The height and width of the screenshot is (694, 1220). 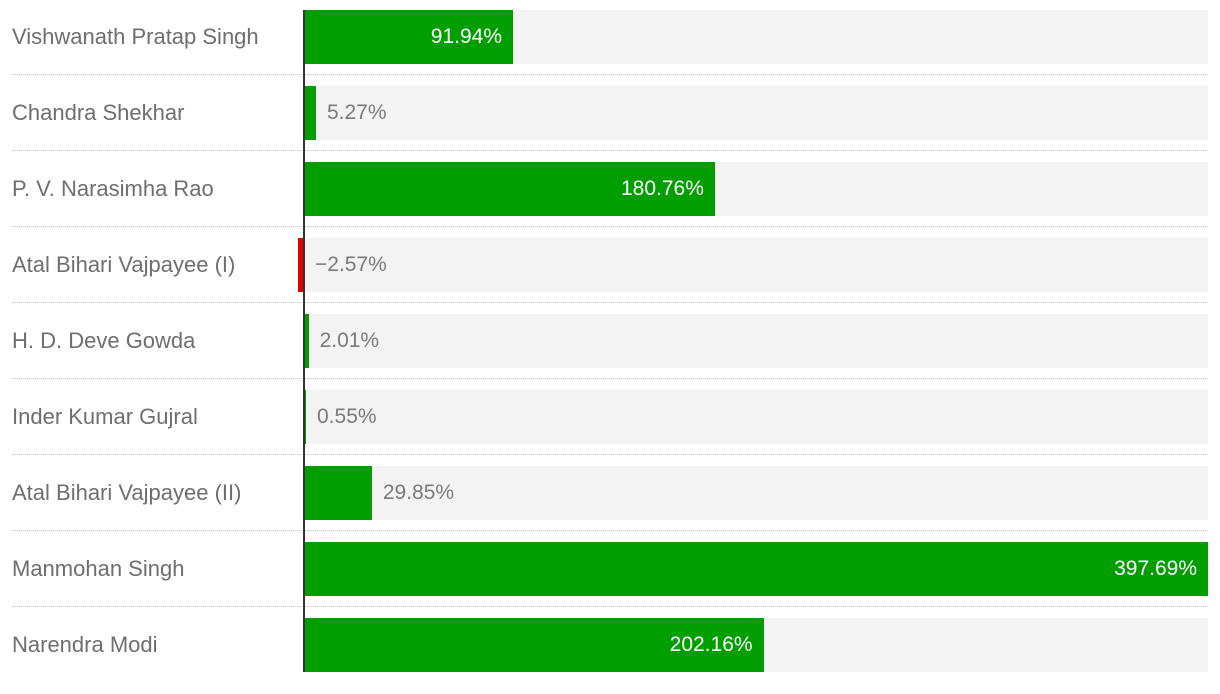 I want to click on chart-row: Inder Kumar Gujral 0.55%, so click(x=610, y=428).